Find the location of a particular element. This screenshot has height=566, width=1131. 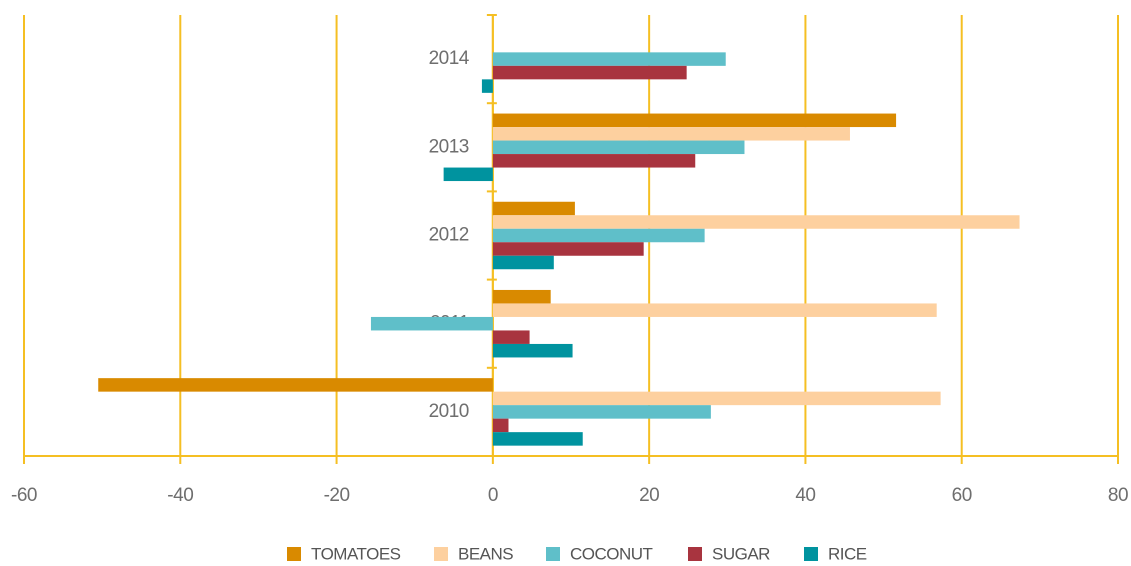

y-tick-label: 2010 is located at coordinates (449, 411).